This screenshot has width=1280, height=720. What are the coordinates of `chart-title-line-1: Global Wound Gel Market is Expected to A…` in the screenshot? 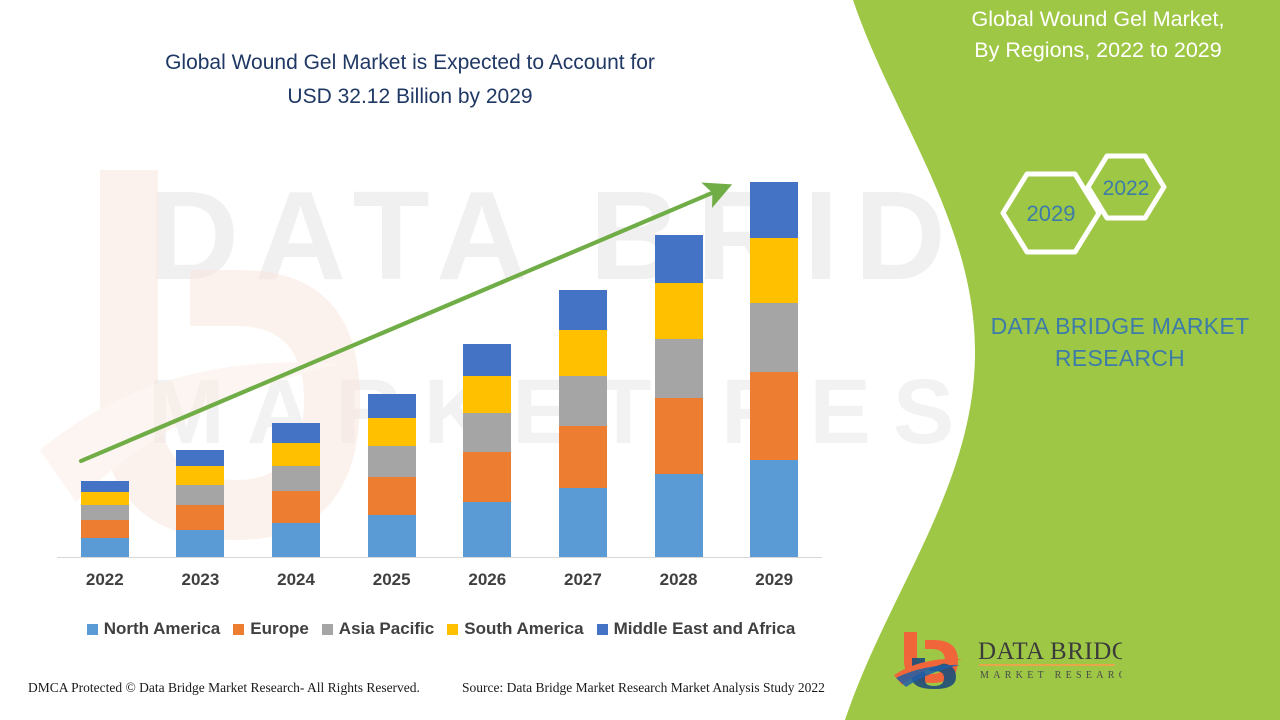 It's located at (410, 62).